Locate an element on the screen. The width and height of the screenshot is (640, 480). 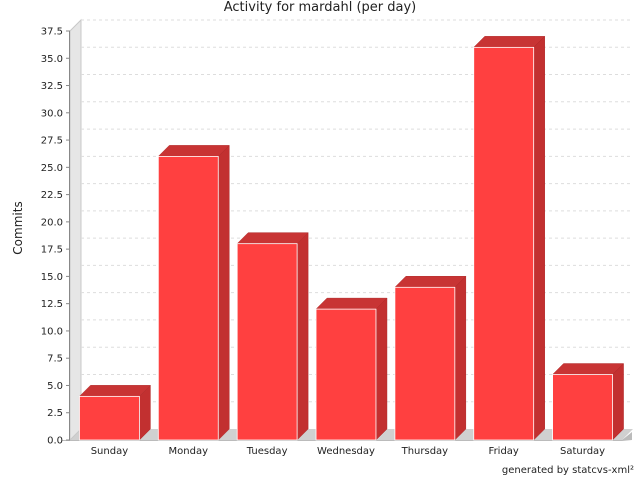
y-tick-label: 2.5 is located at coordinates (55, 413).